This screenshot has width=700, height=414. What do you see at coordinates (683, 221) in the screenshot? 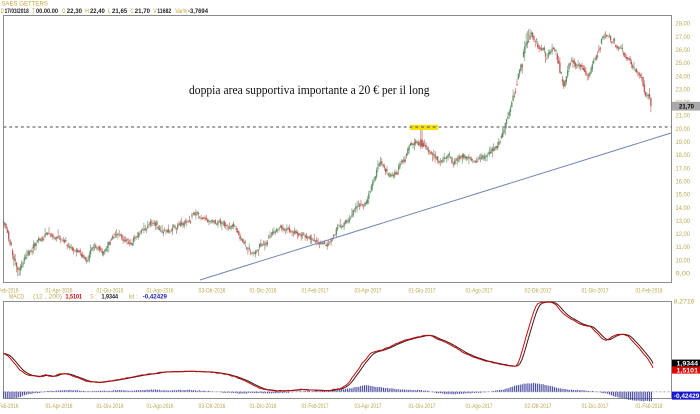
I see `svg-text: 13,00` at bounding box center [683, 221].